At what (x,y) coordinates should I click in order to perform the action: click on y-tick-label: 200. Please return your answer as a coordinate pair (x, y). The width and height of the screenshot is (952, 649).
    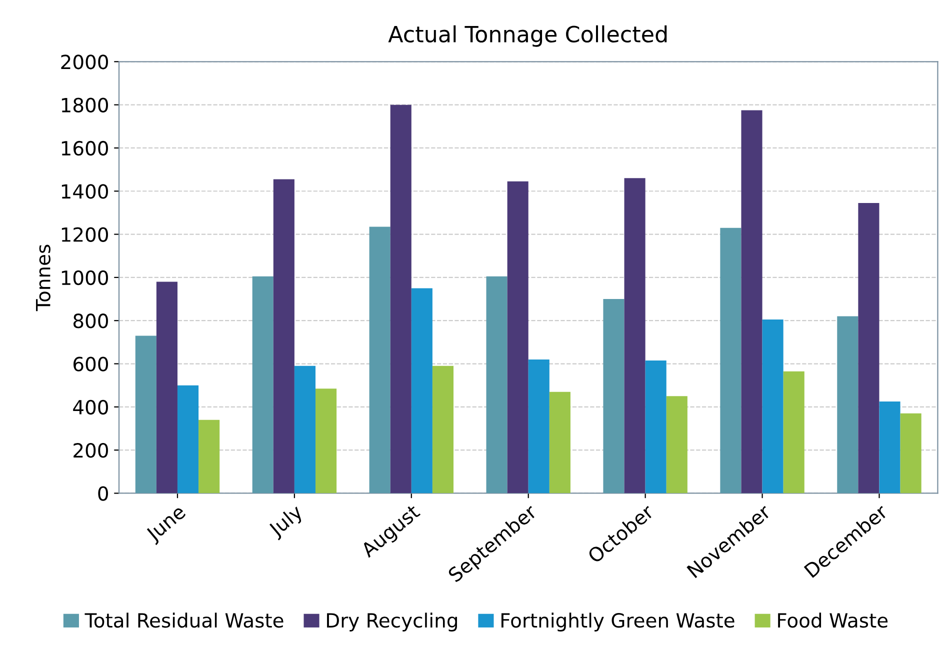
    Looking at the image, I should click on (91, 450).